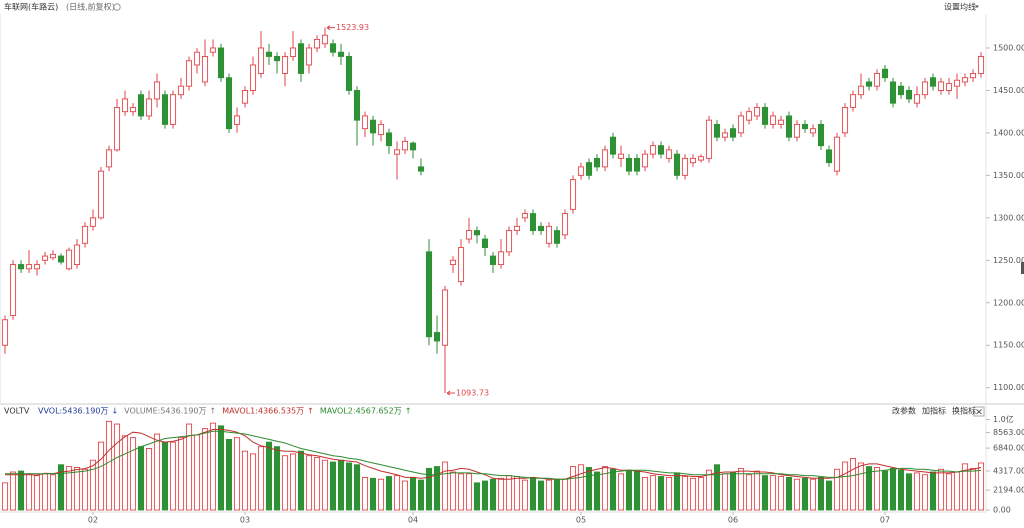 This screenshot has height=528, width=1024. What do you see at coordinates (472, 393) in the screenshot?
I see `min-label: 1093.73` at bounding box center [472, 393].